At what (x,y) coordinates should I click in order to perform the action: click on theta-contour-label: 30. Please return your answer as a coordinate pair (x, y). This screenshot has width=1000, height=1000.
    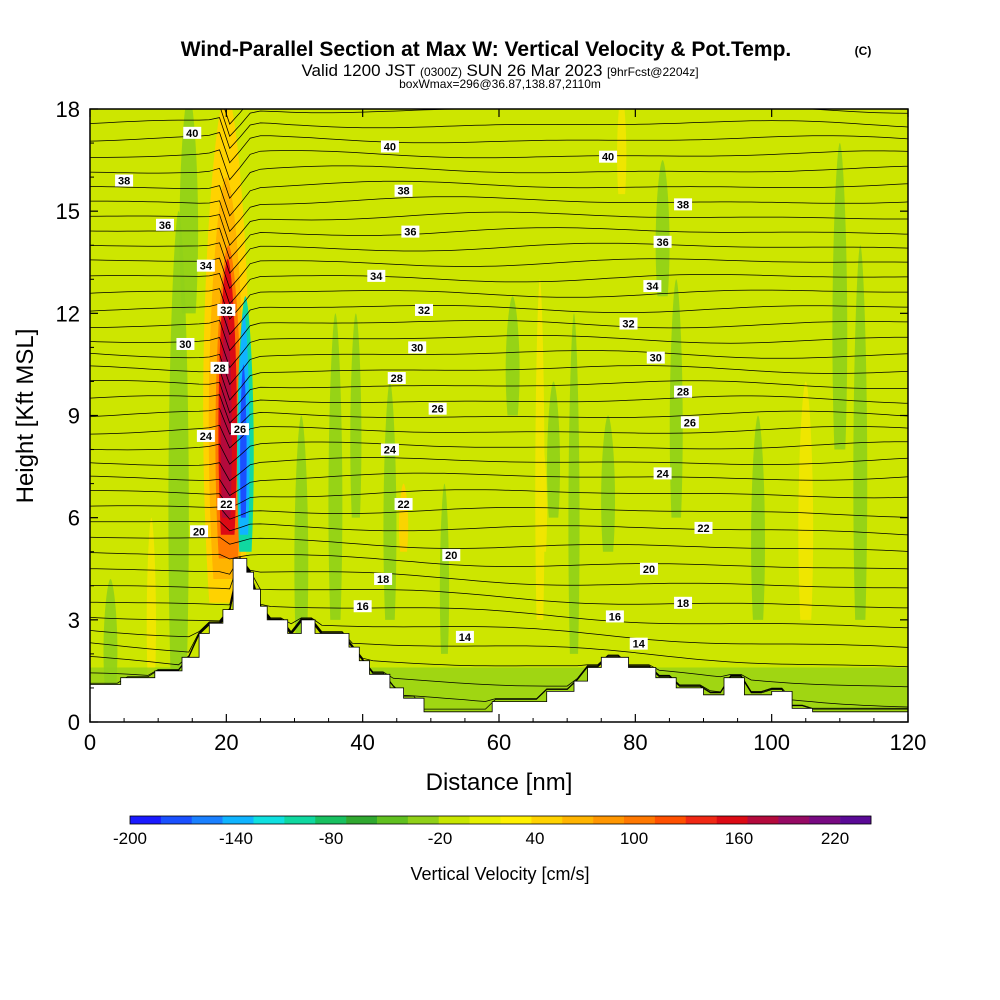
    Looking at the image, I should click on (655, 358).